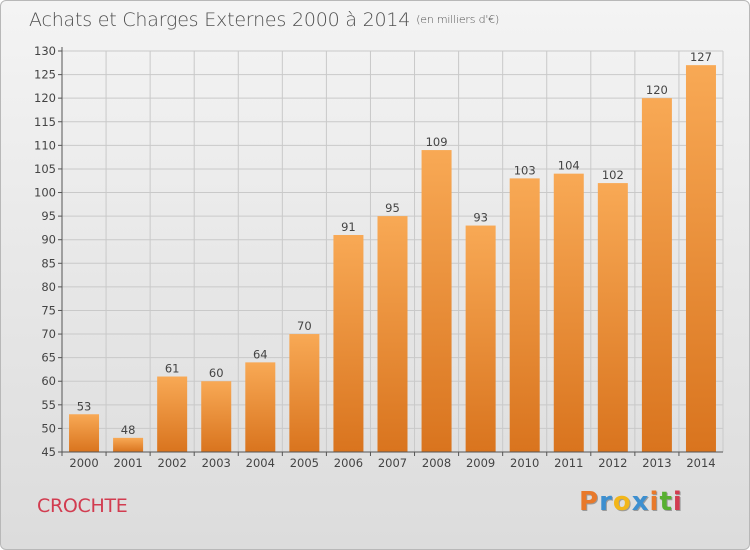  Describe the element at coordinates (612, 463) in the screenshot. I see `x-tick-label-2012: 2012` at that location.